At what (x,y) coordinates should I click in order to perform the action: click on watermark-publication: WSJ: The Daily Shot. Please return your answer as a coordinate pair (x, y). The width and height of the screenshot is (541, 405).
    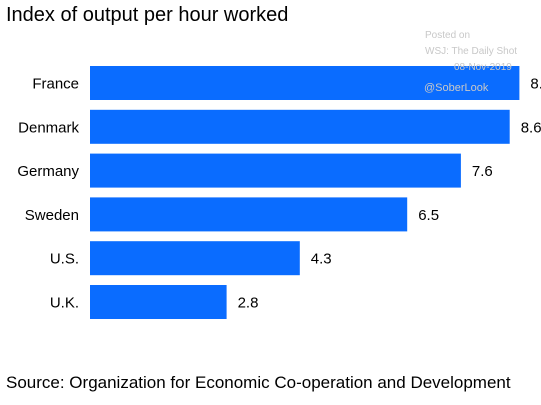
    Looking at the image, I should click on (471, 51).